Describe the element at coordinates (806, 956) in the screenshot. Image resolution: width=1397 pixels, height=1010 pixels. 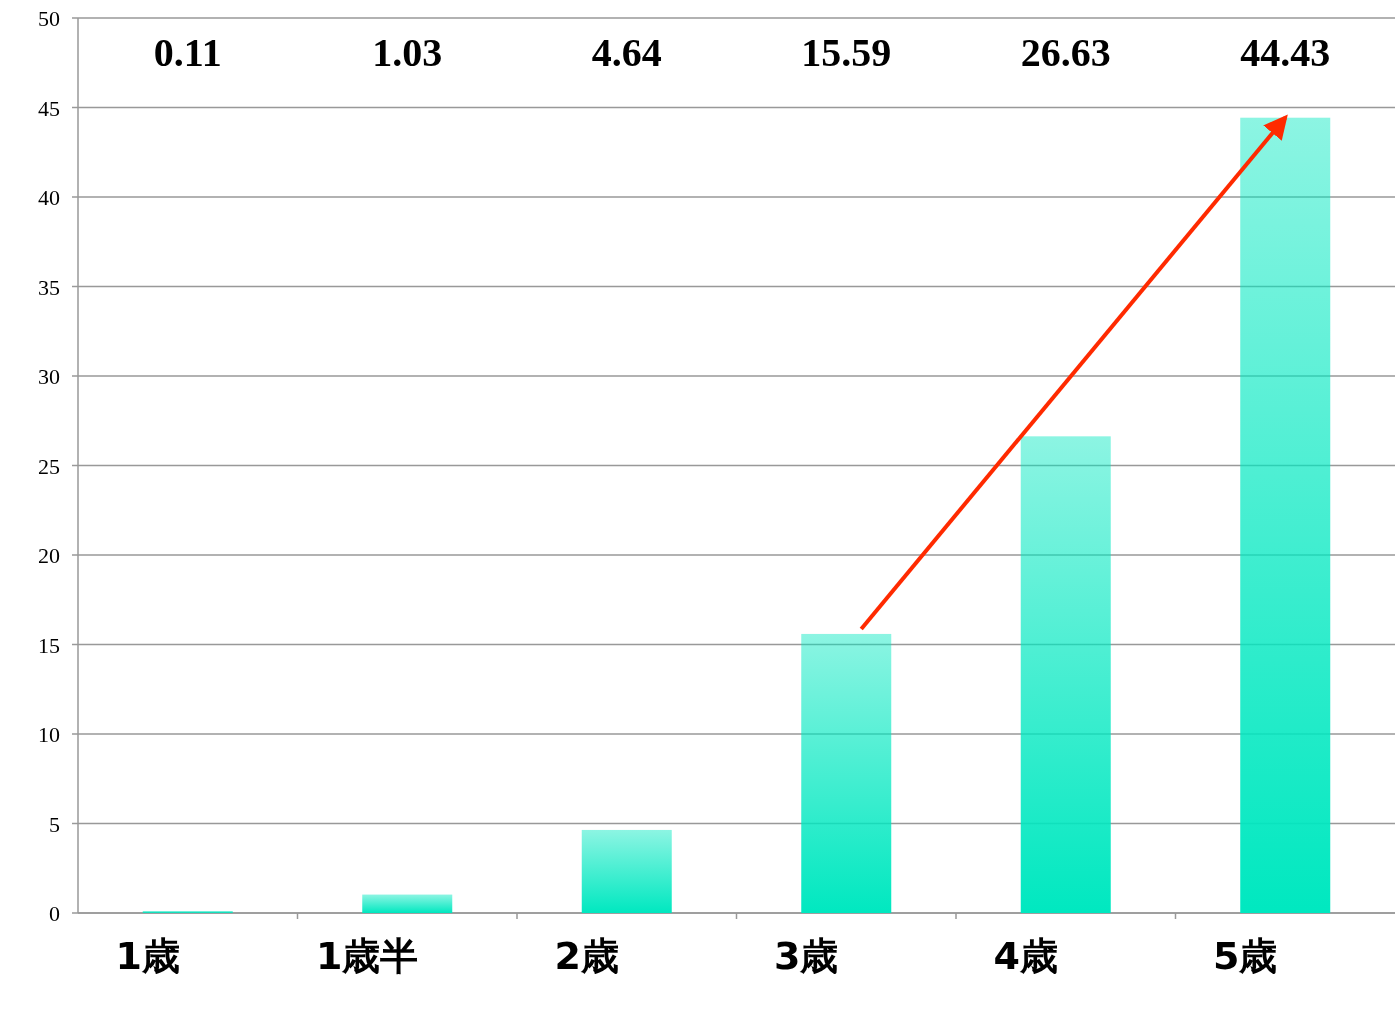
I see `x-tick-label: 3歳` at that location.